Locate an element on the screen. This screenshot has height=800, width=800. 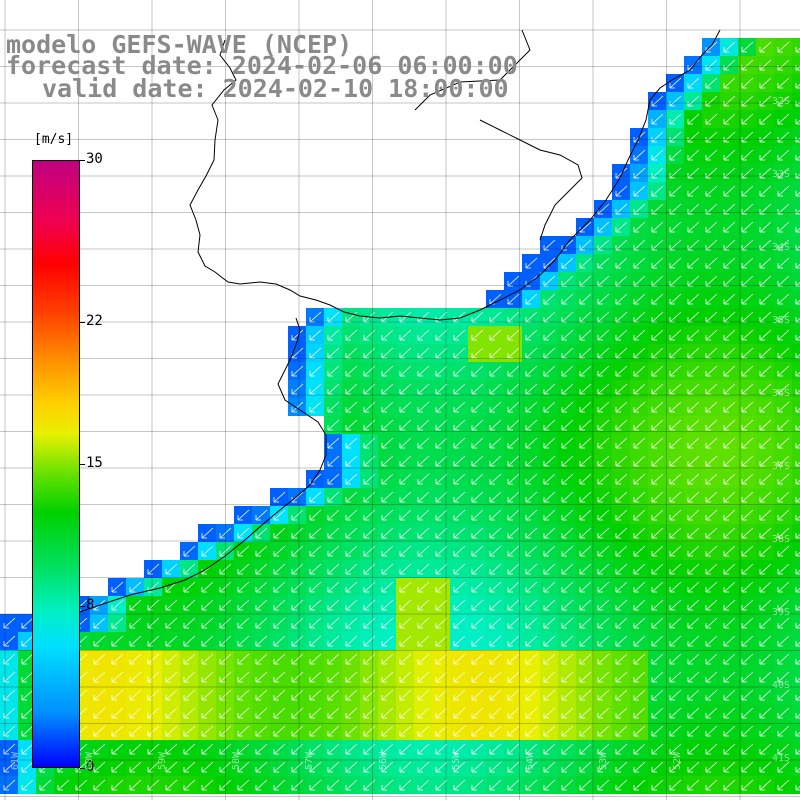
colorbar-tick-label: 8 is located at coordinates (90, 604).